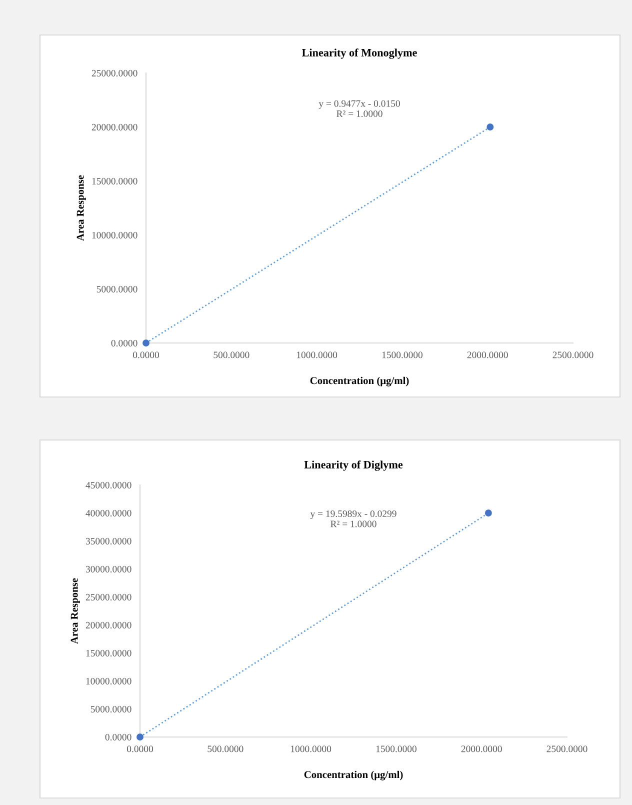  I want to click on chart-title: Linearity of Diglyme, so click(353, 465).